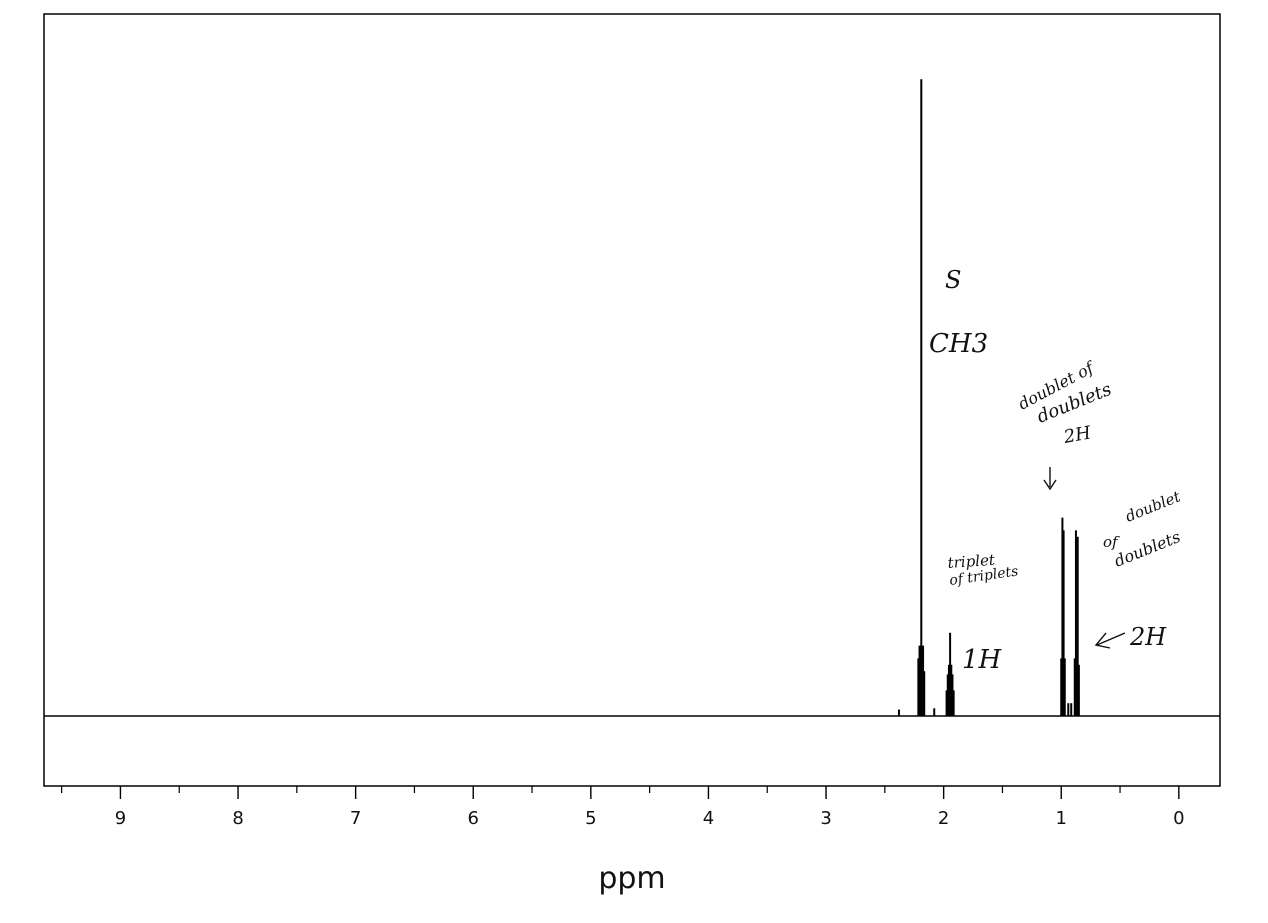 The height and width of the screenshot is (923, 1268). I want to click on annotation-2h-right: 2H, so click(1148, 637).